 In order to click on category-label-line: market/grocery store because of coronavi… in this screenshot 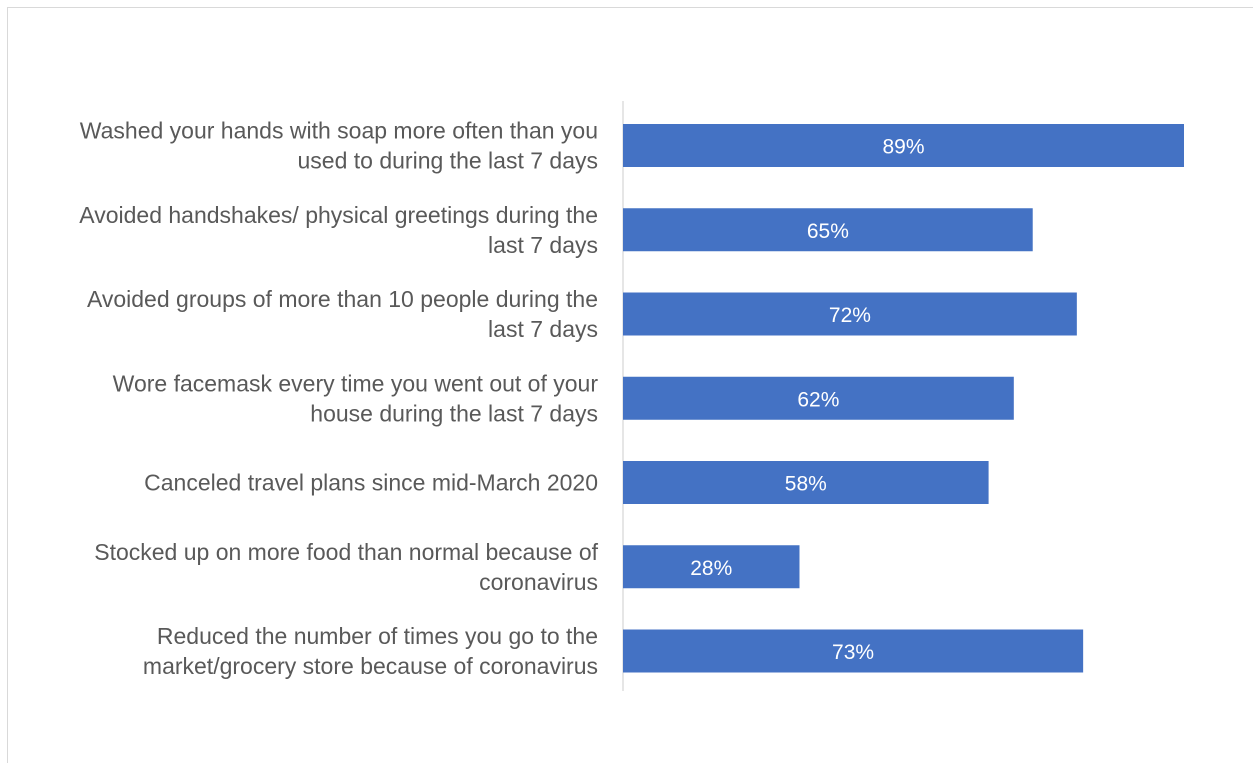, I will do `click(370, 666)`.